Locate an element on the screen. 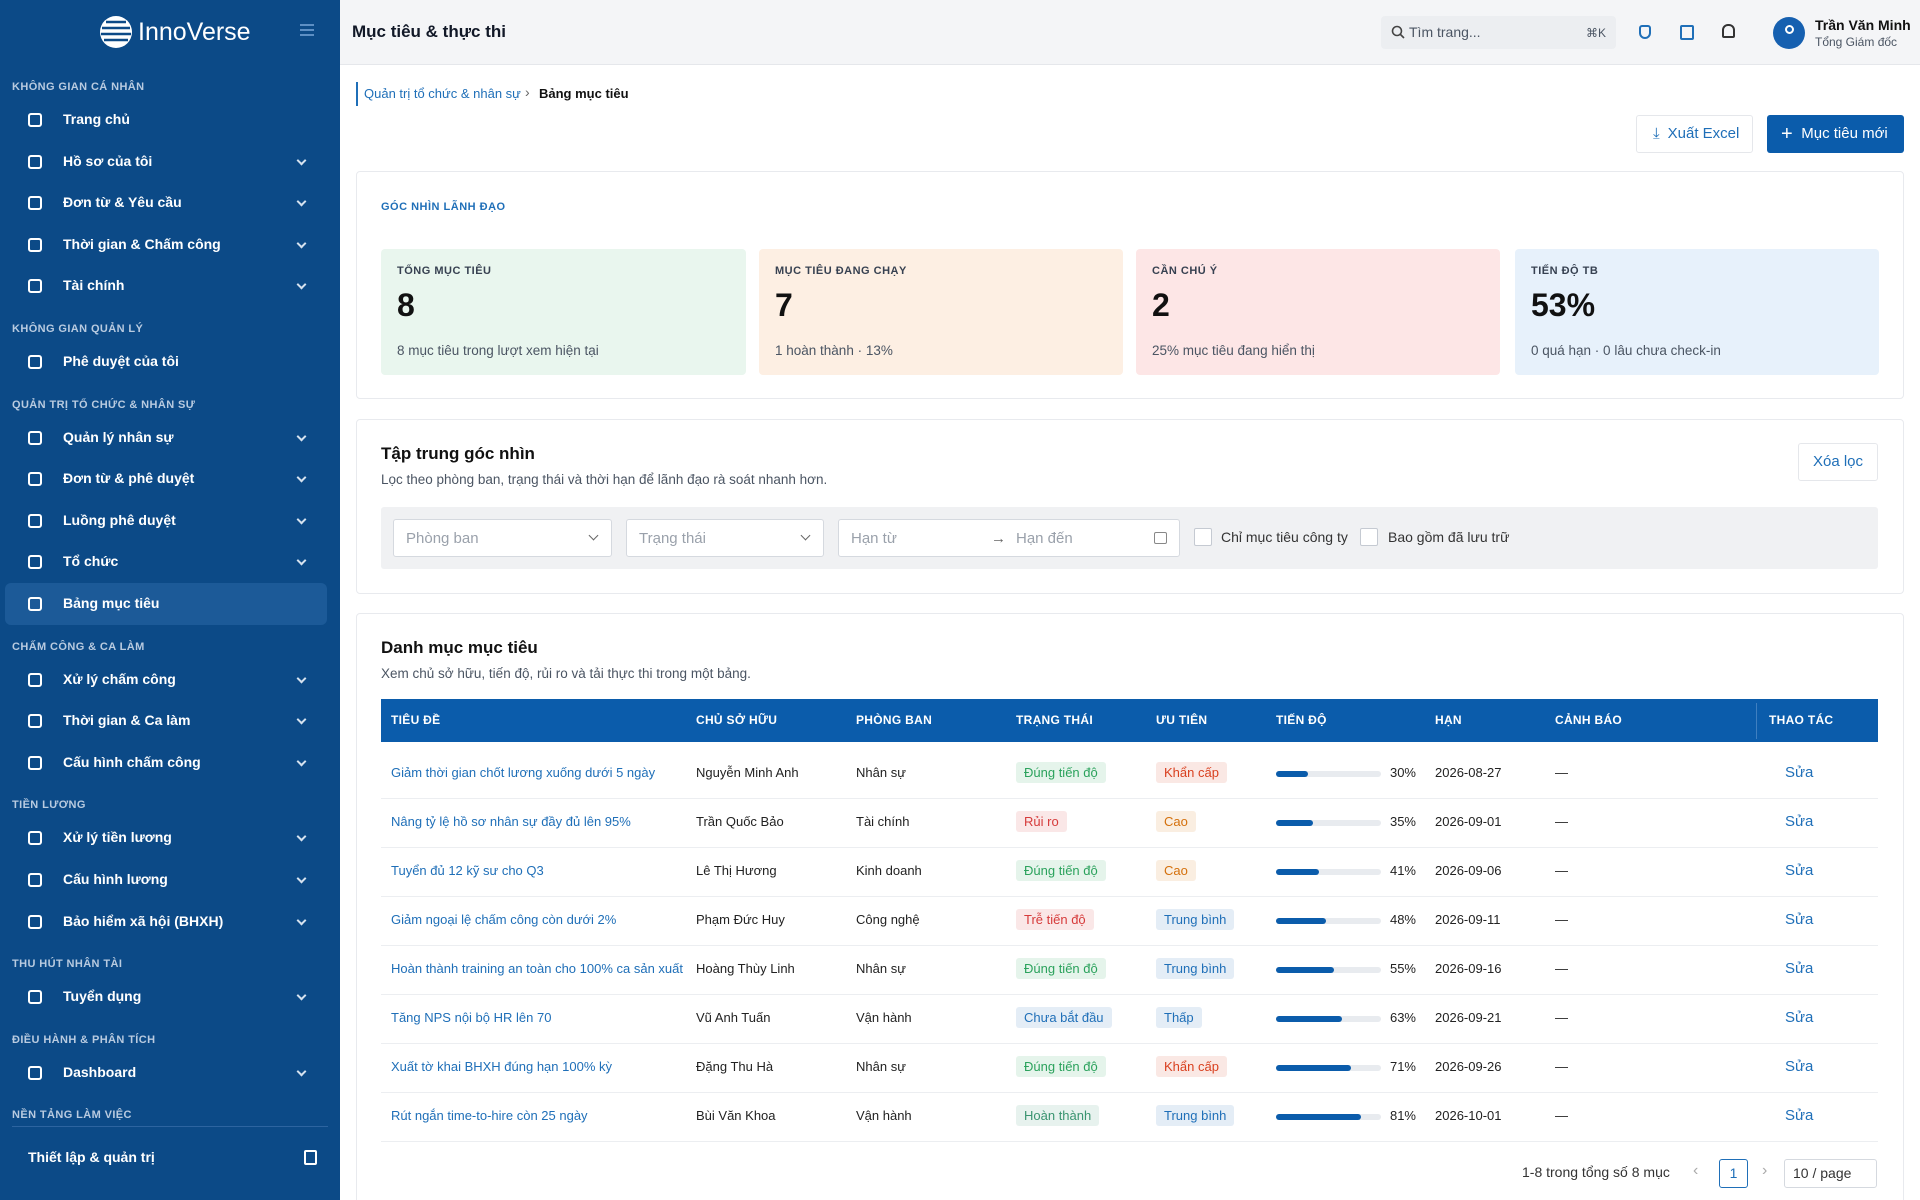 This screenshot has width=1920, height=1200. nav-item: Xử lý chấm công is located at coordinates (166, 680).